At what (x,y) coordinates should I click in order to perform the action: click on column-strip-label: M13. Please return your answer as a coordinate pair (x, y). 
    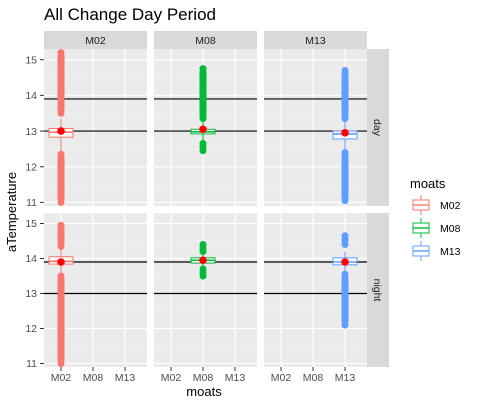
    Looking at the image, I should click on (315, 41).